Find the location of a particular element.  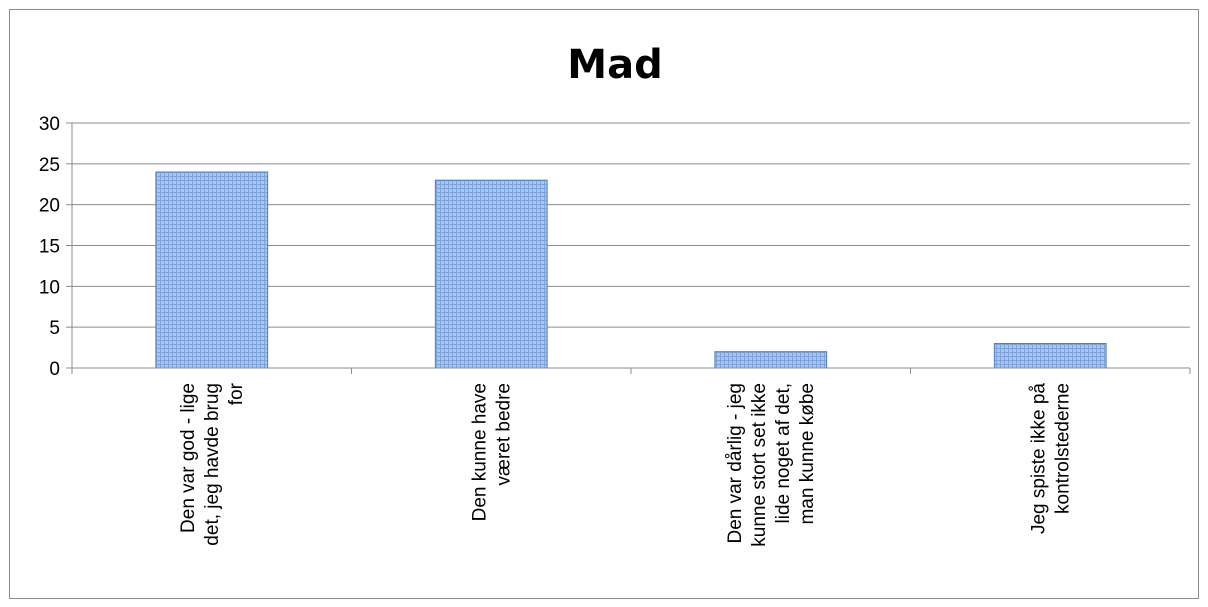

x-category-label: været bedre is located at coordinates (503, 434).